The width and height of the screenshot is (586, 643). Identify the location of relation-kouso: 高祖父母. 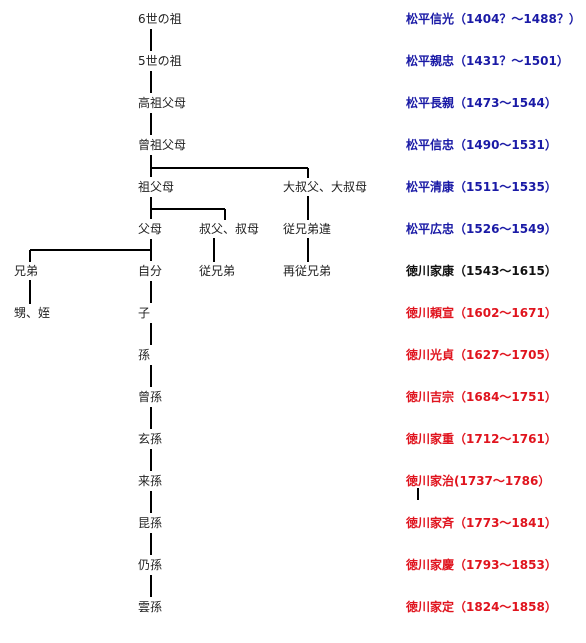
(162, 103).